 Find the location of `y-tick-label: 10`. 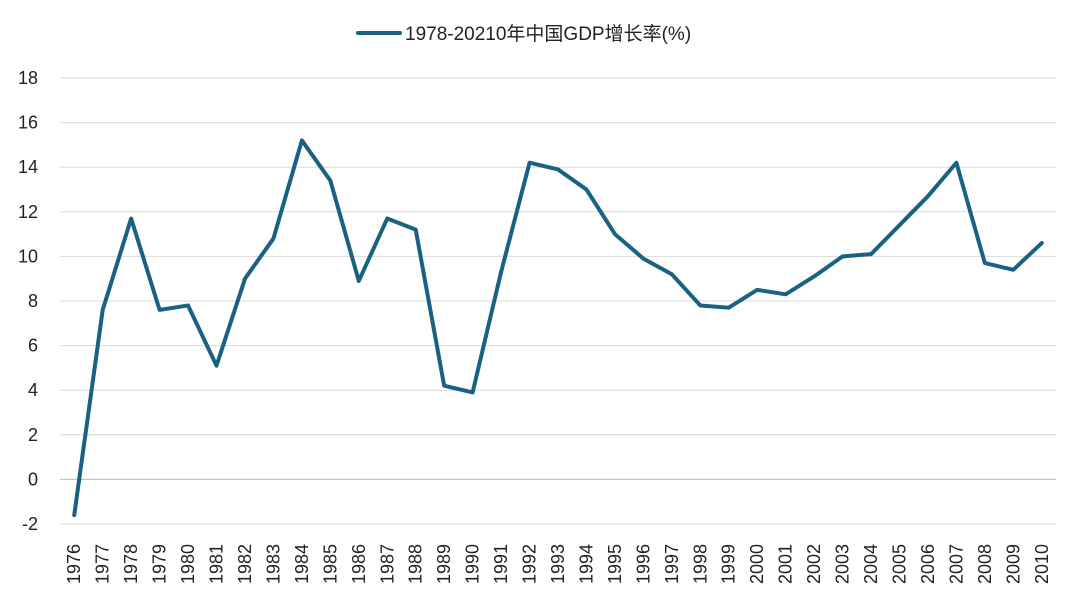

y-tick-label: 10 is located at coordinates (28, 256).